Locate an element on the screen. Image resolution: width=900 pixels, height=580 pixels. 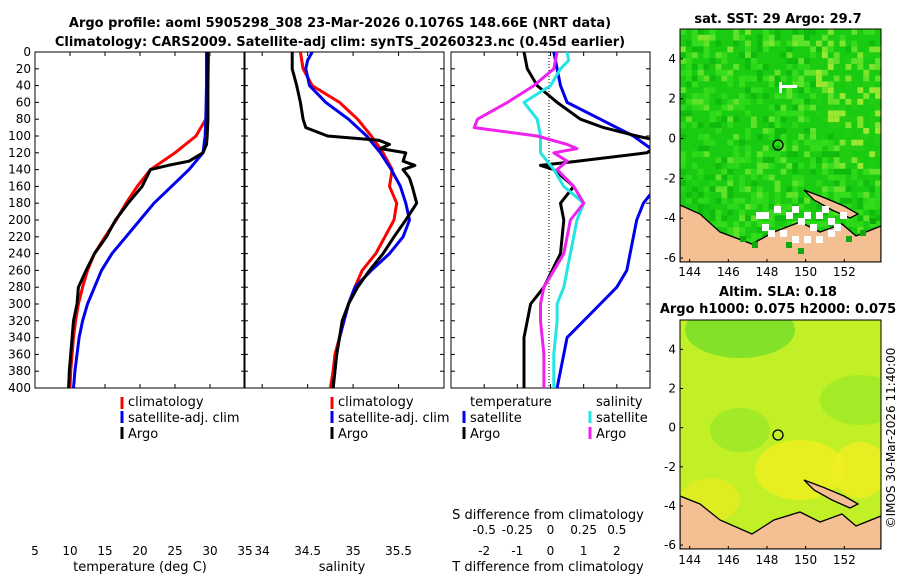
map-x-tick-label: 148 is located at coordinates (767, 272).